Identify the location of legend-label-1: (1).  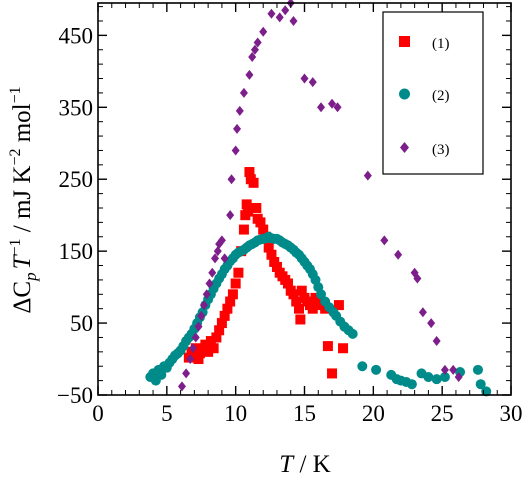
(441, 44).